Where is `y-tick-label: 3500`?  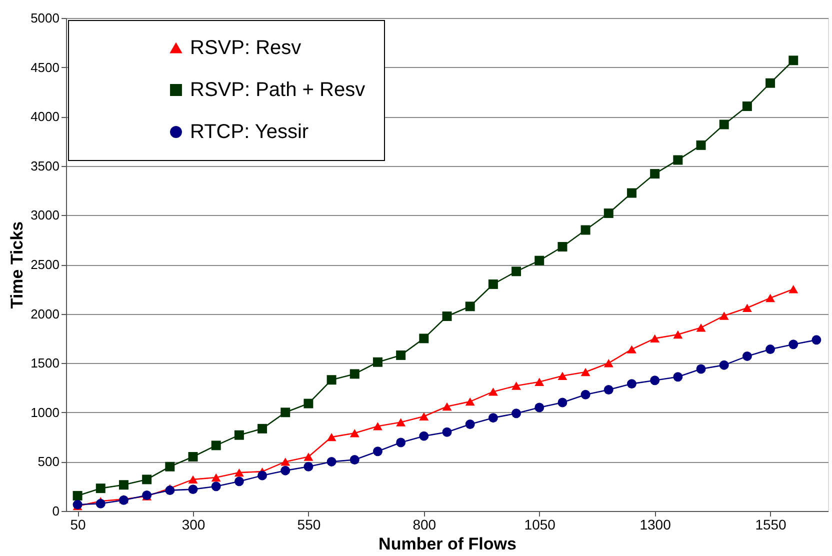 y-tick-label: 3500 is located at coordinates (45, 166).